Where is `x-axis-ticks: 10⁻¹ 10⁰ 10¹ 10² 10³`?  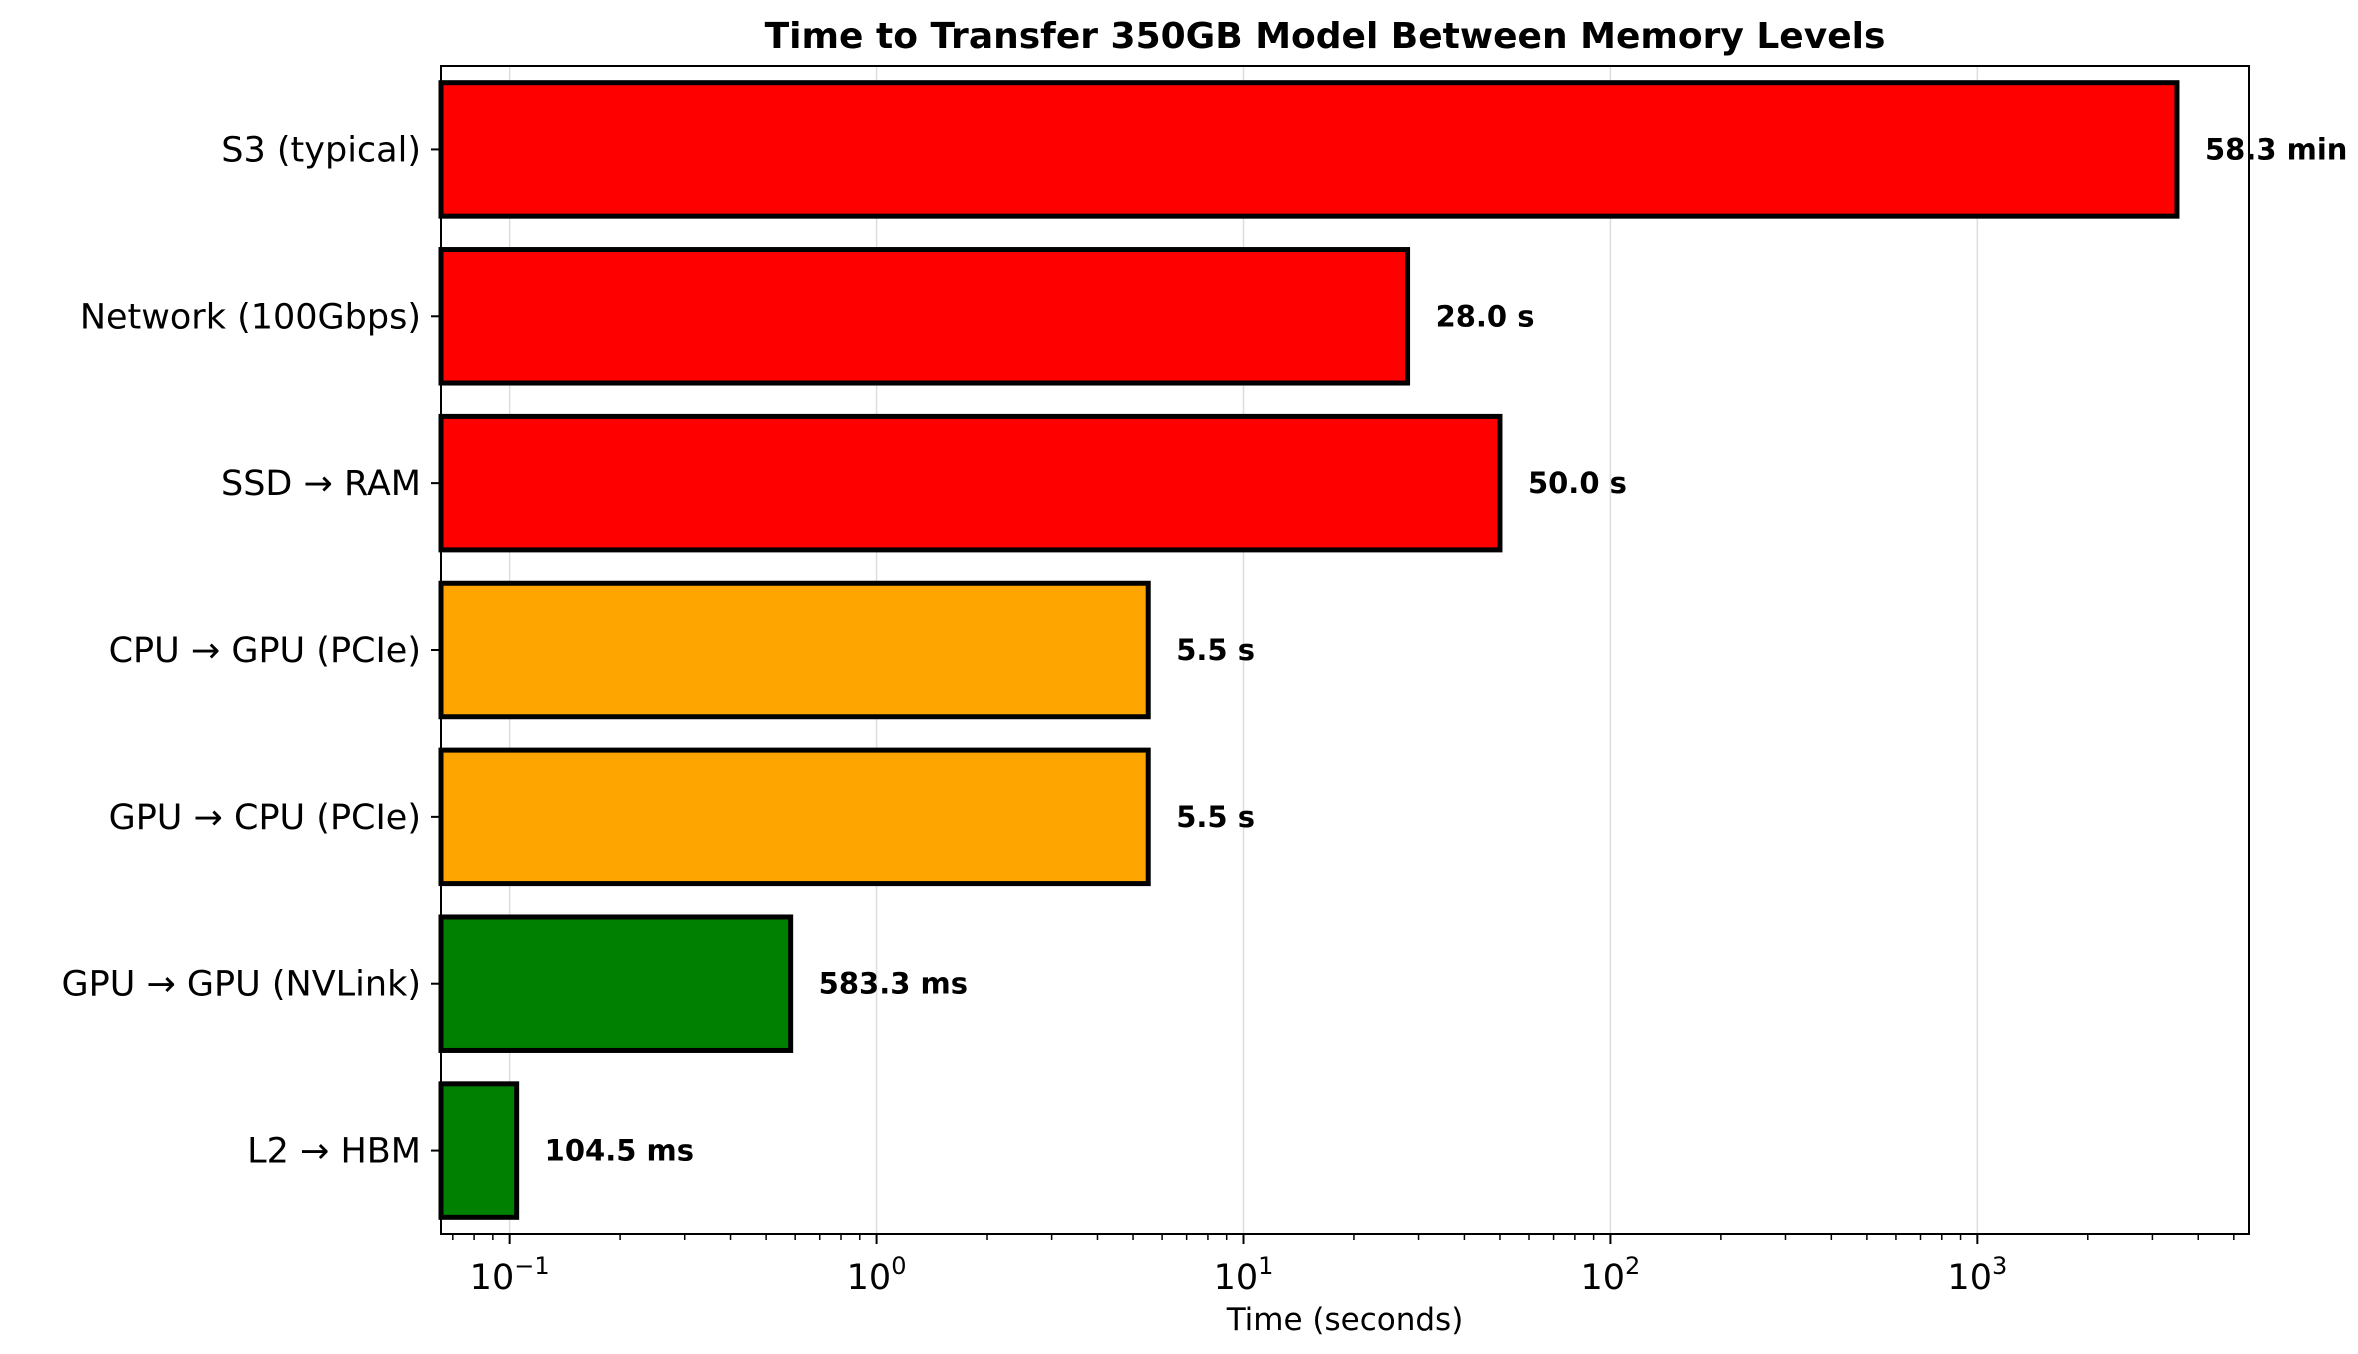
x-axis-ticks: 10⁻¹ 10⁰ 10¹ 10² 10³ is located at coordinates (1343, 1266).